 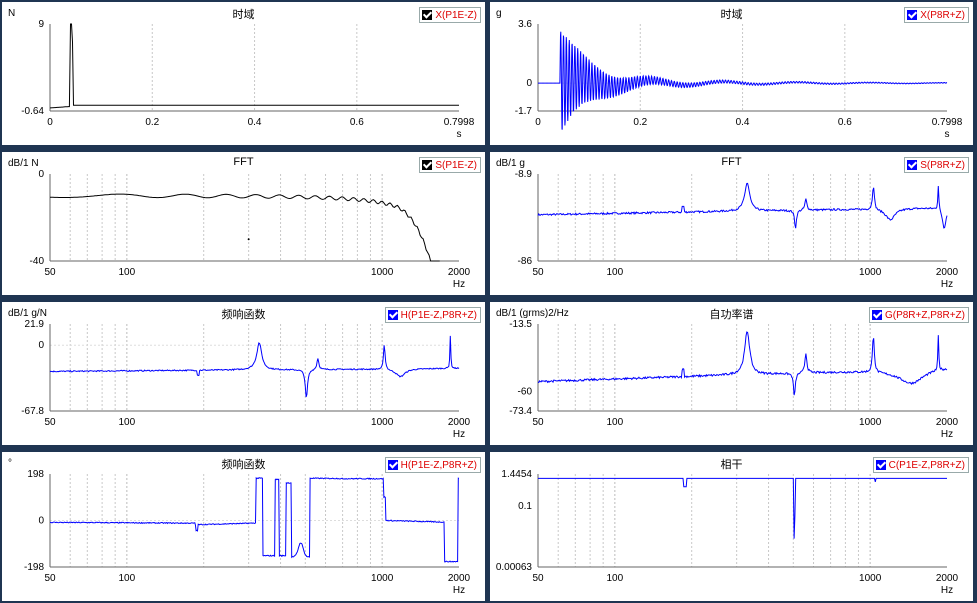 I want to click on y-tick-label: -0.64, so click(x=32, y=111).